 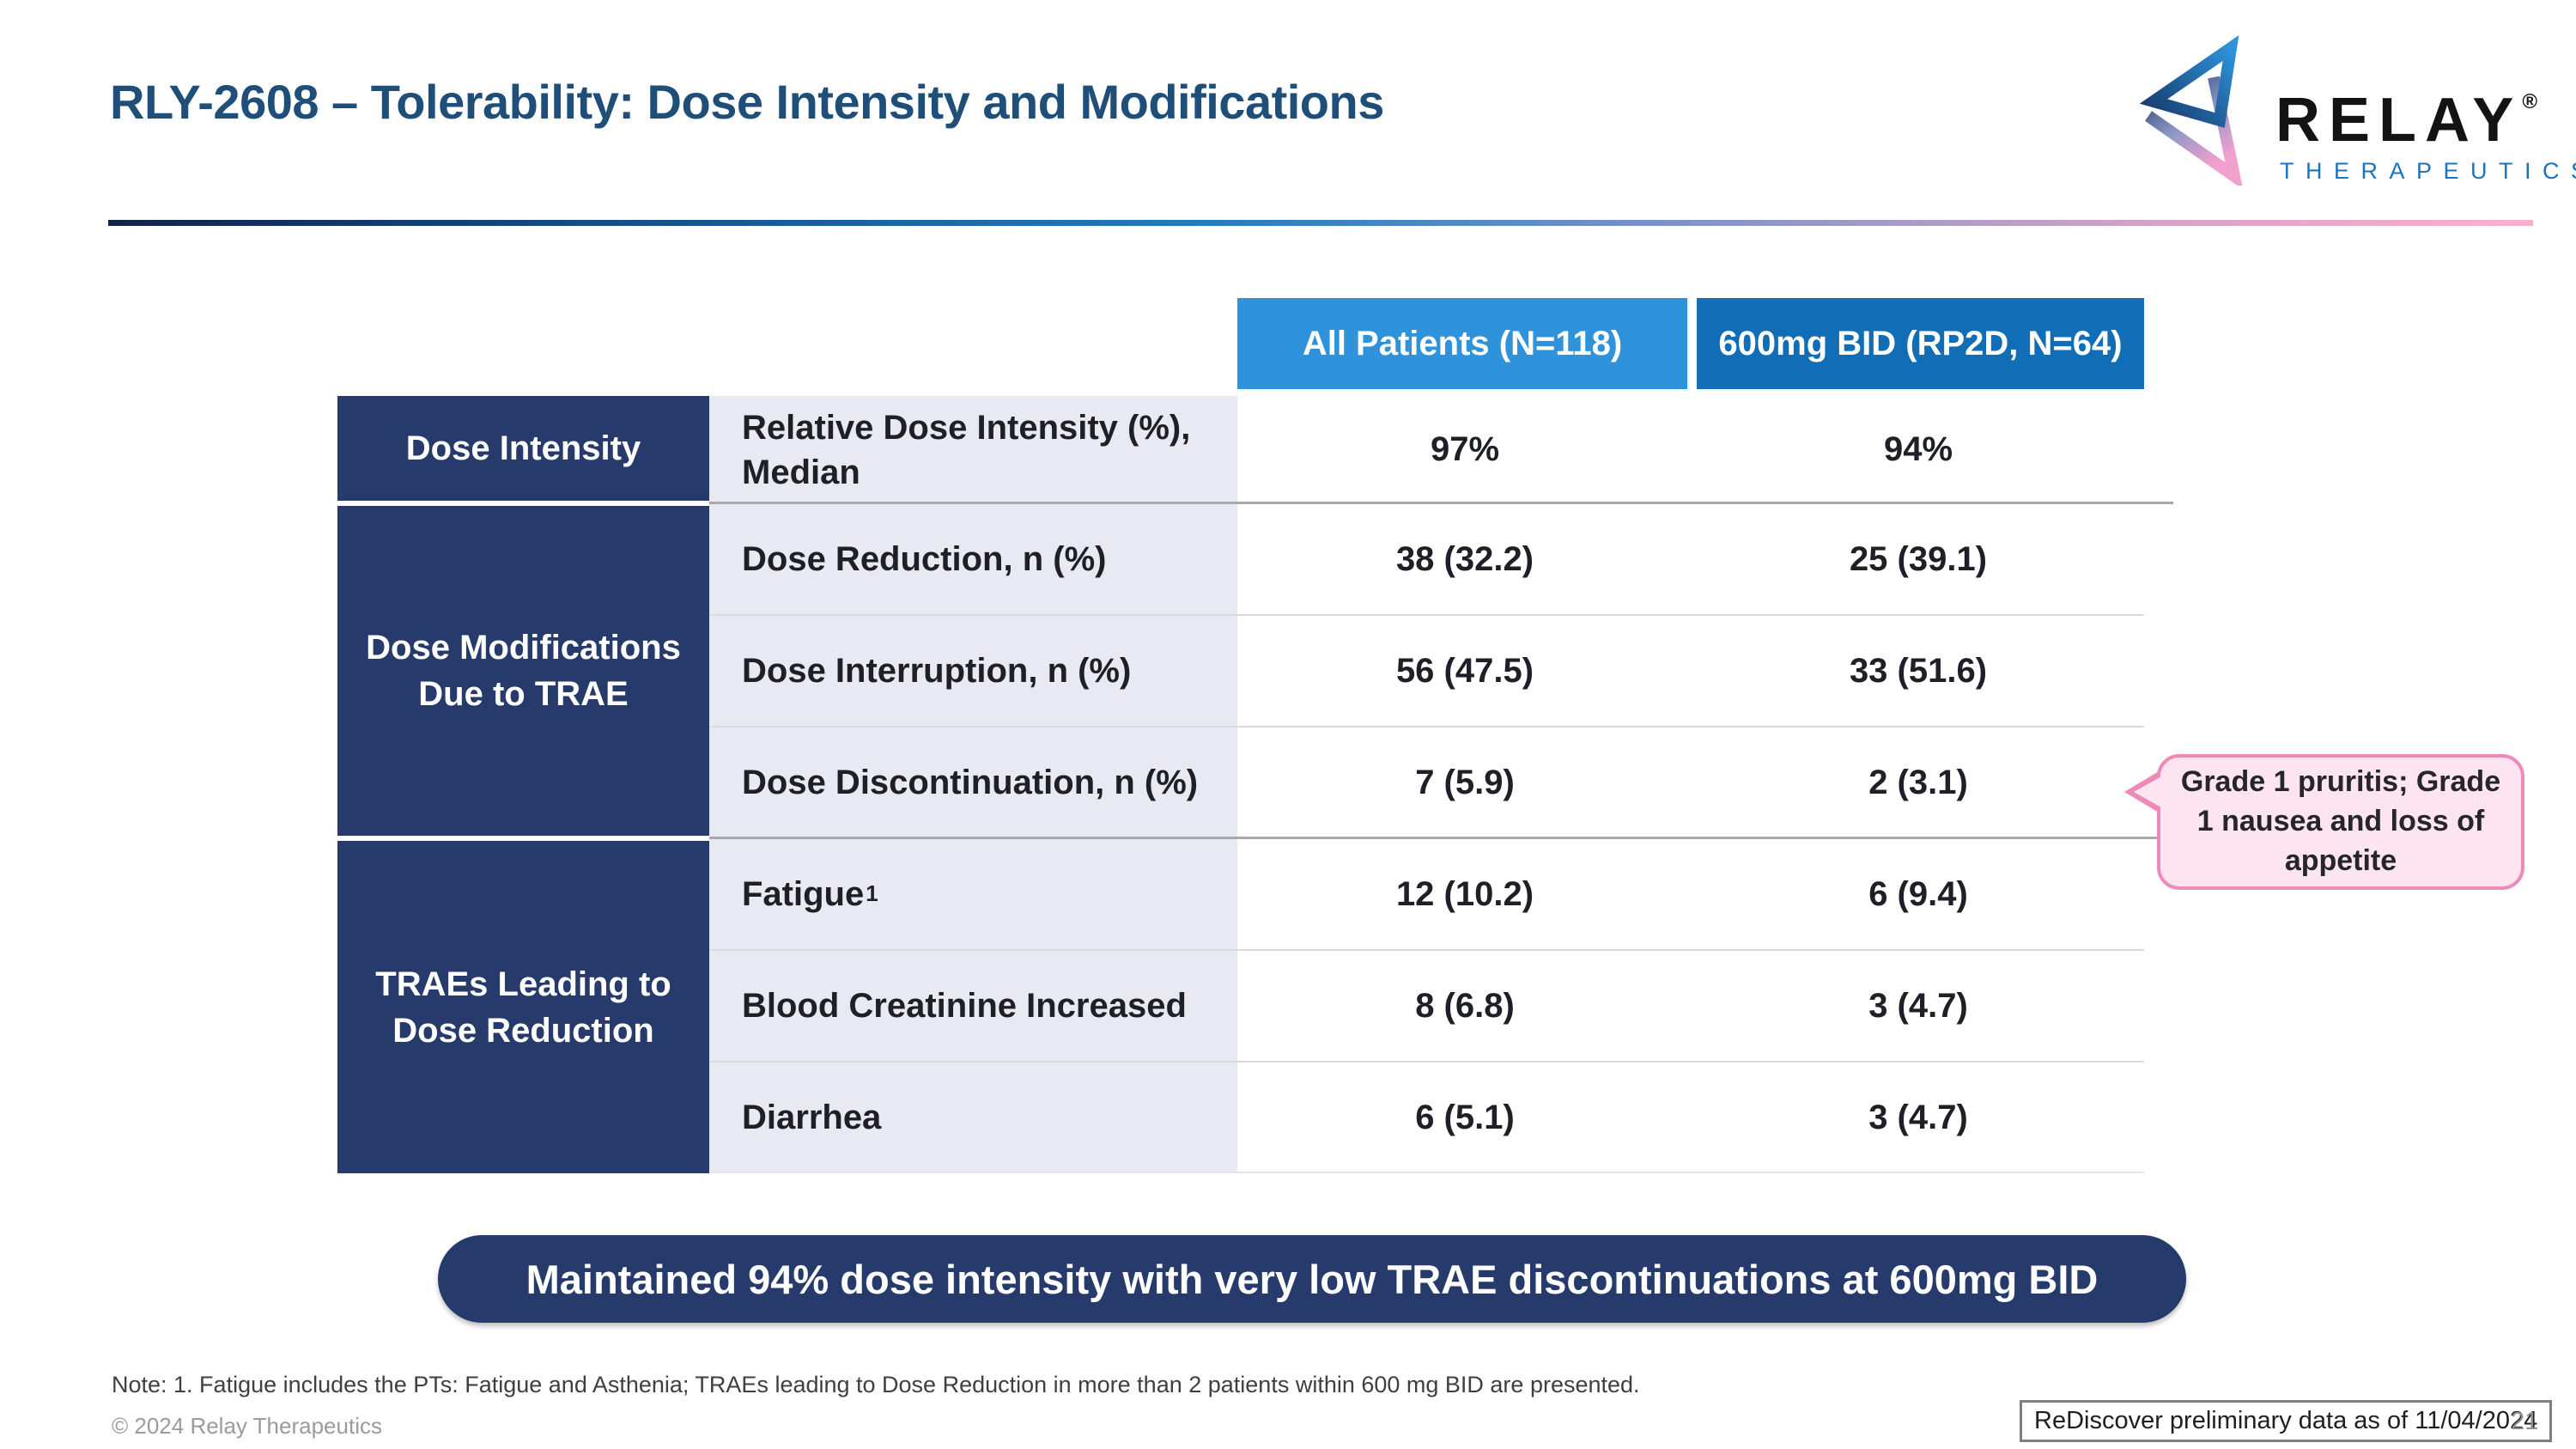 I want to click on column-header-600mg-bid: 600mg BID (RP2D, N=64), so click(x=1921, y=343).